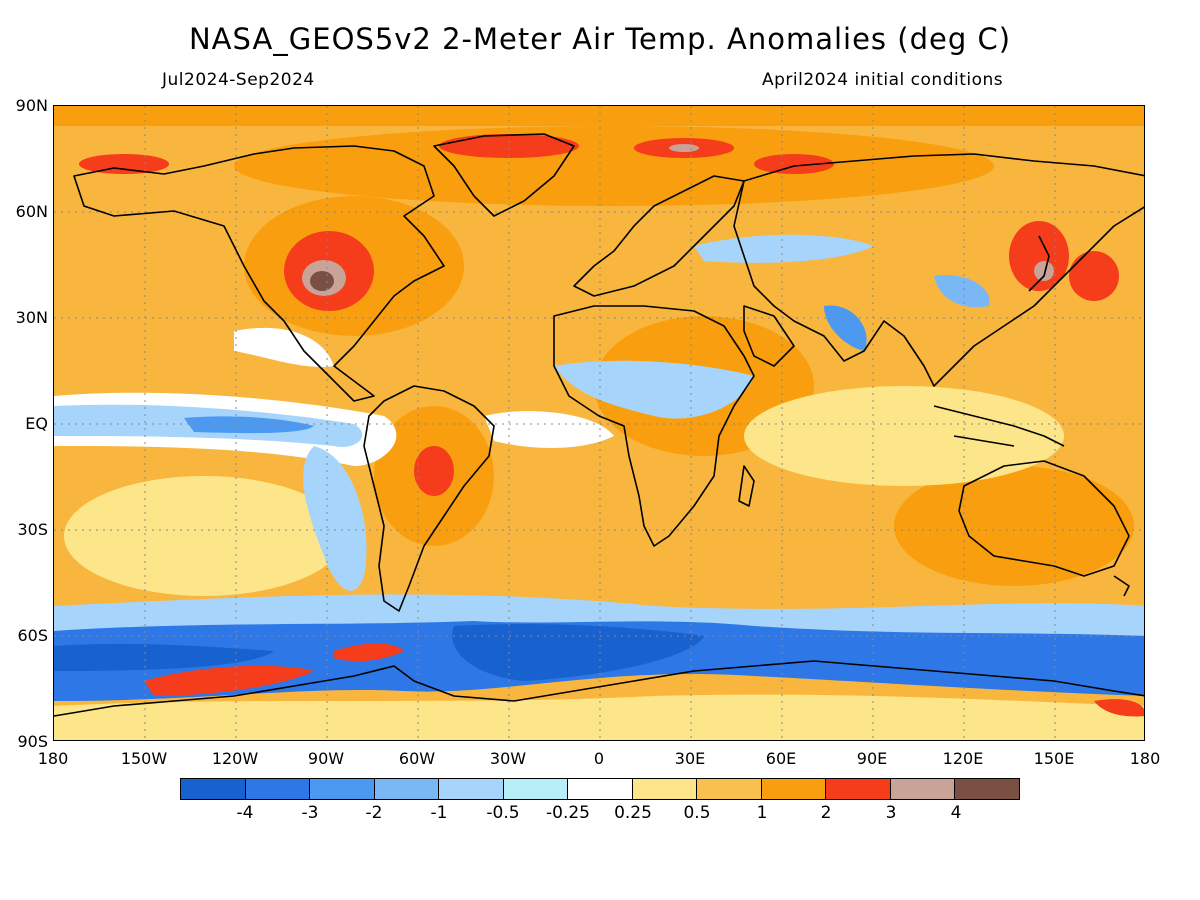  I want to click on southeast-pacific-cold, so click(335, 518).